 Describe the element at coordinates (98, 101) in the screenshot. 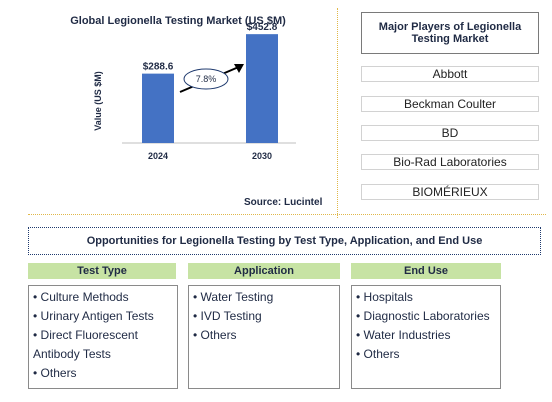

I see `y-axis-label: Value (US $M)` at that location.